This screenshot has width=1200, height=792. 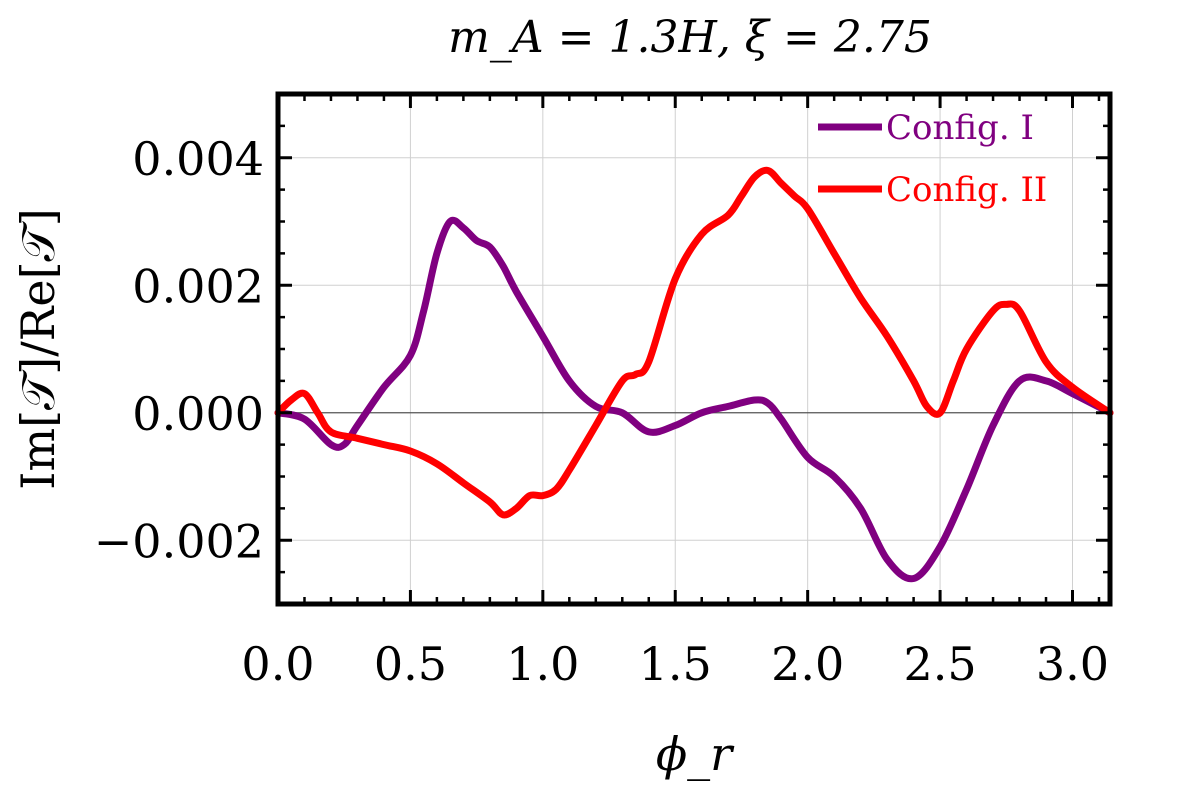 What do you see at coordinates (675, 664) in the screenshot?
I see `x-tick-label: 1.5` at bounding box center [675, 664].